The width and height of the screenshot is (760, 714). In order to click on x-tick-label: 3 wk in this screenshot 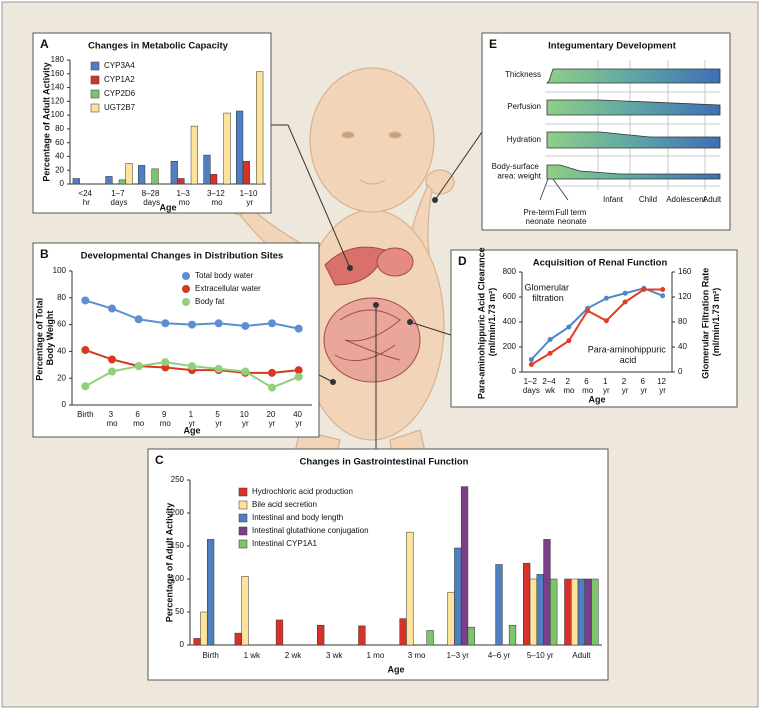, I will do `click(334, 655)`.